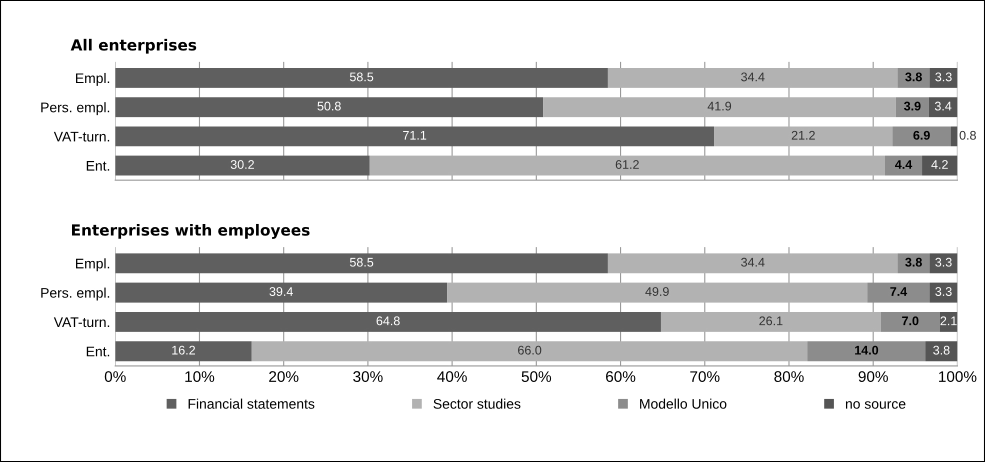 Image resolution: width=985 pixels, height=462 pixels. I want to click on x-tick-label: 20%, so click(283, 376).